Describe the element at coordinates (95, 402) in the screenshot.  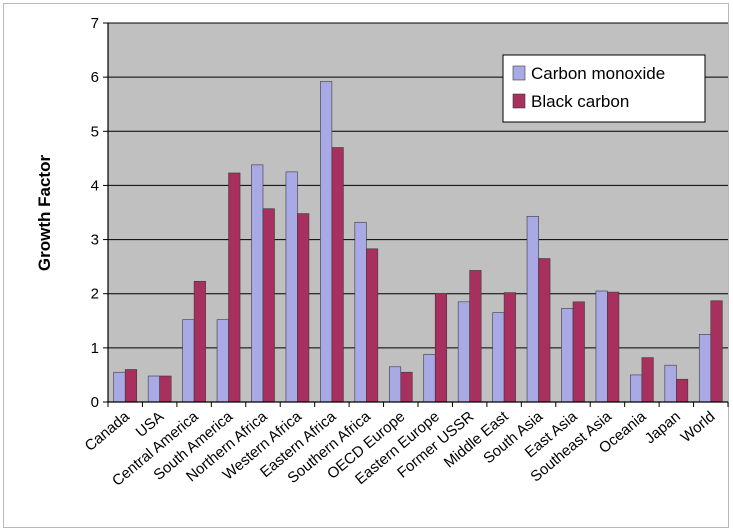
I see `y-tick-label: 0` at that location.